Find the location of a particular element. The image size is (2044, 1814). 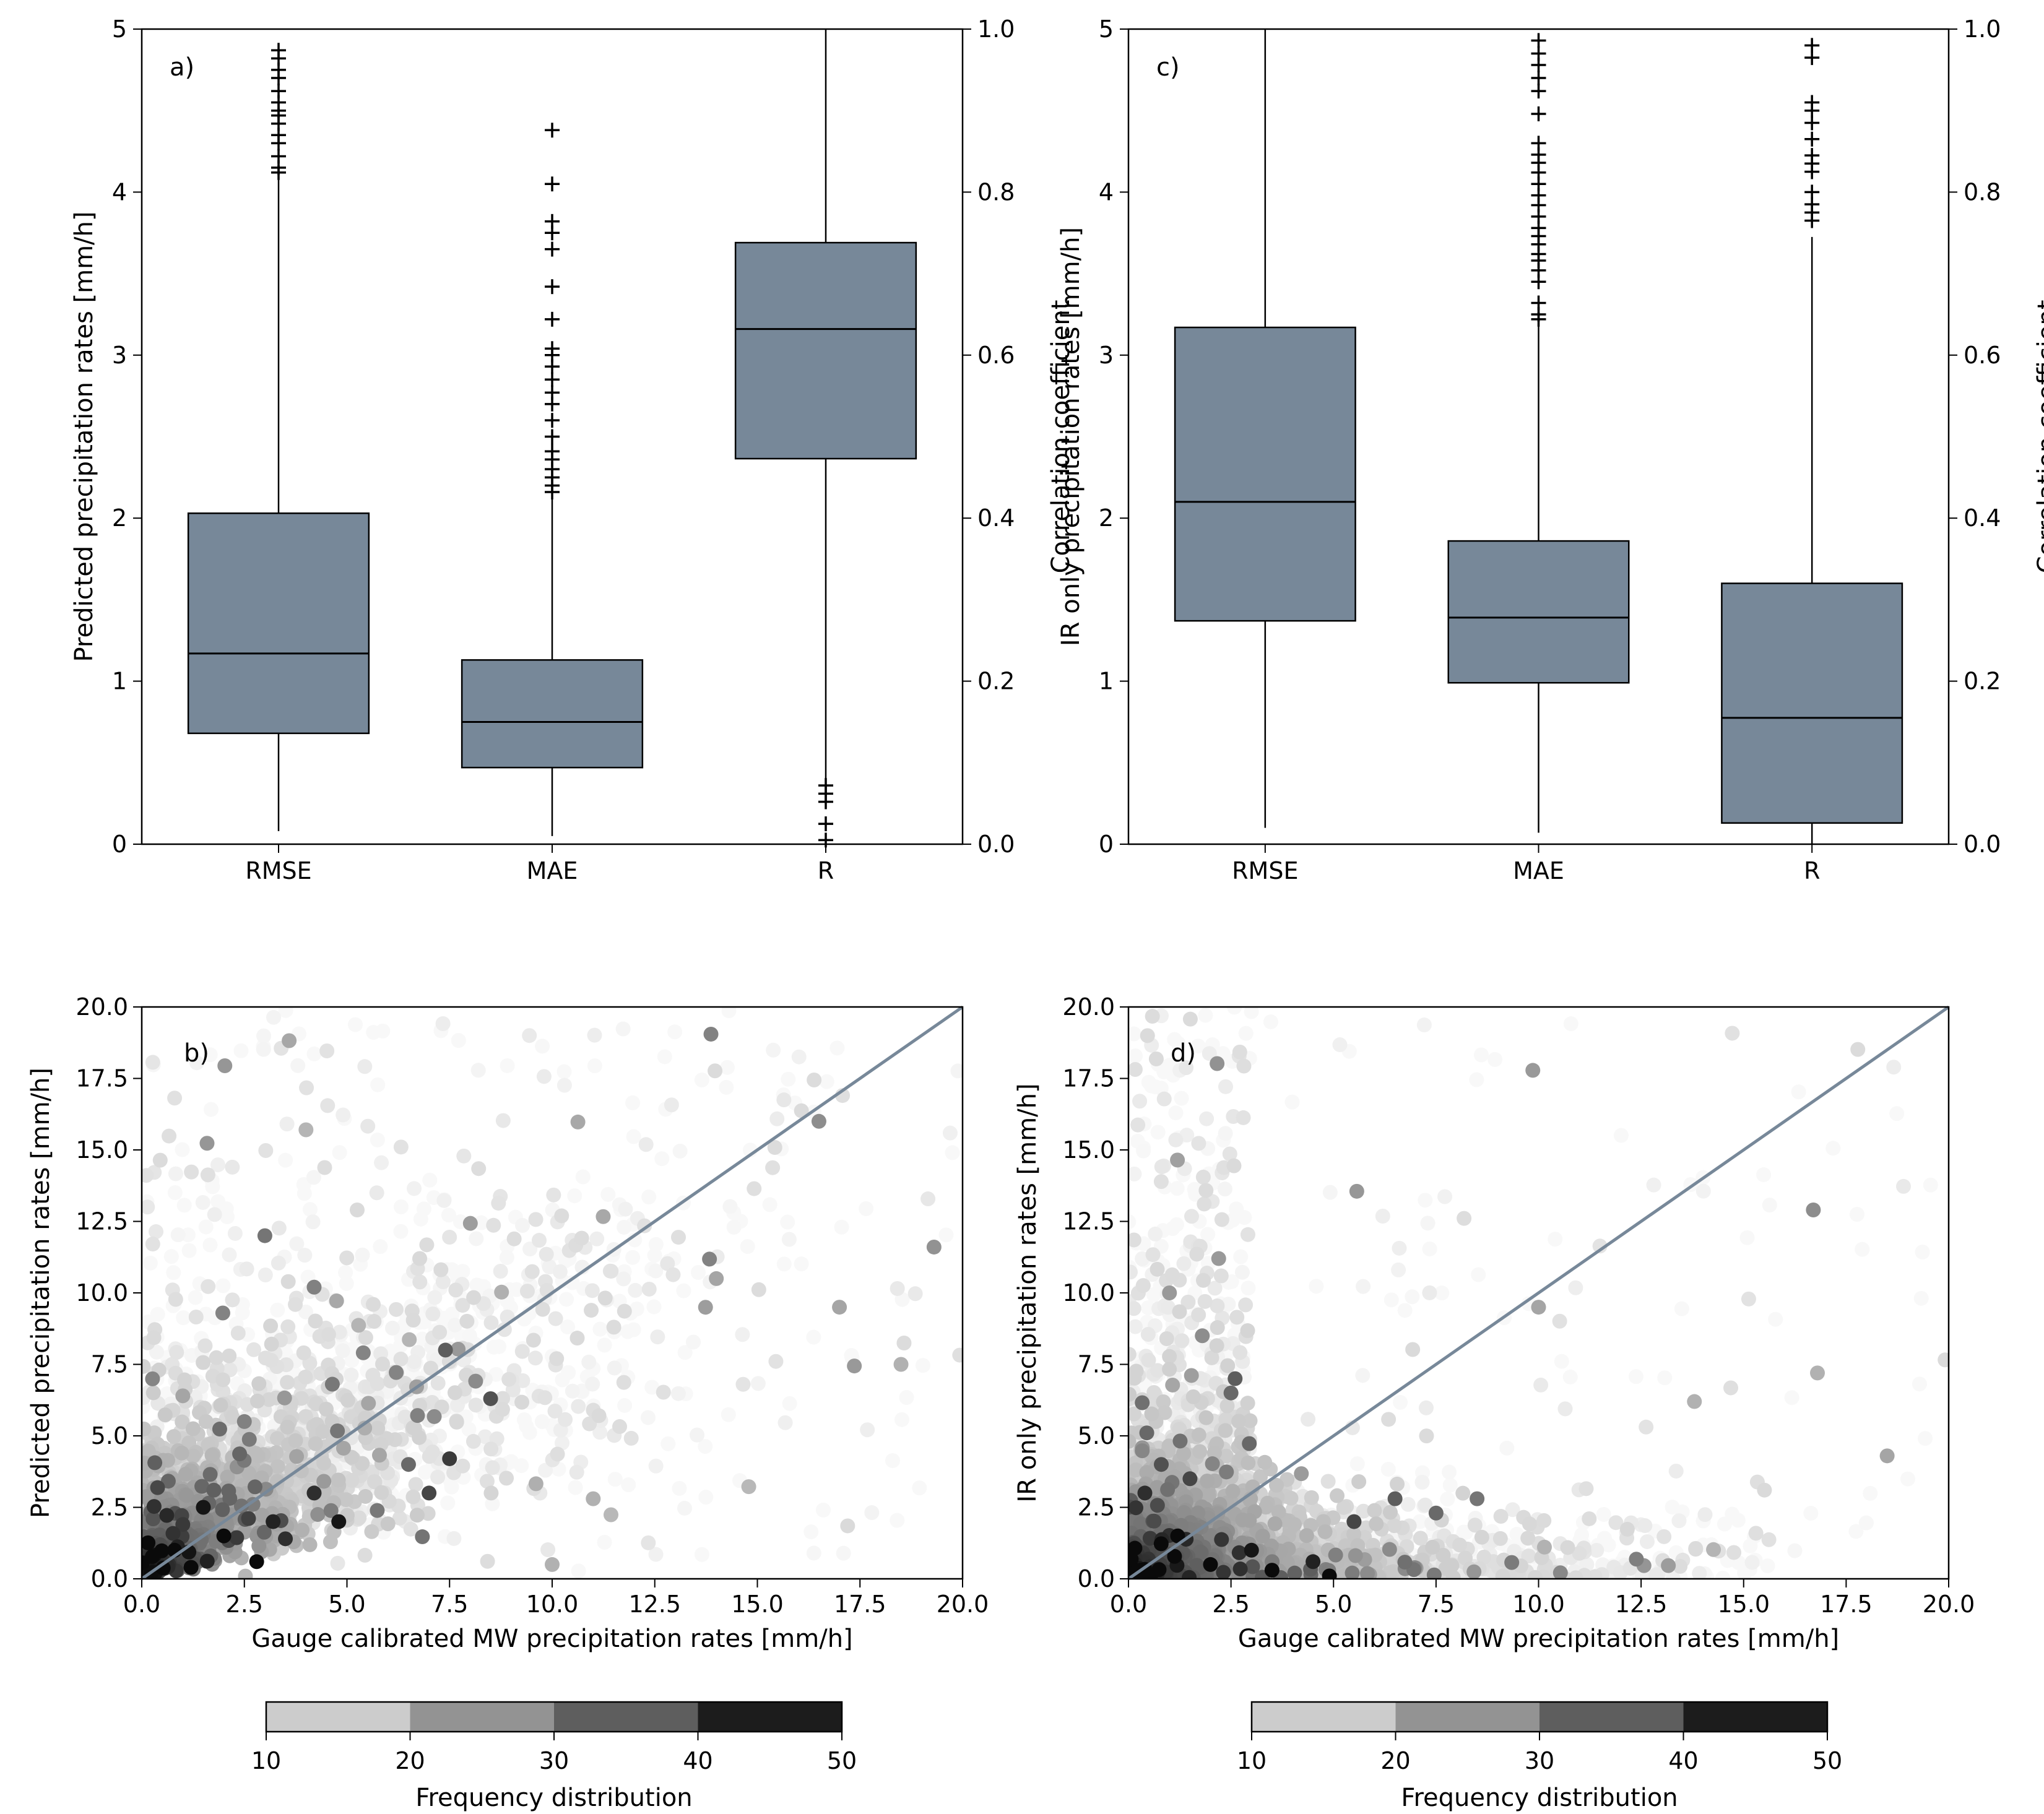

y-tick-label-right: 1.0 is located at coordinates (1982, 29).